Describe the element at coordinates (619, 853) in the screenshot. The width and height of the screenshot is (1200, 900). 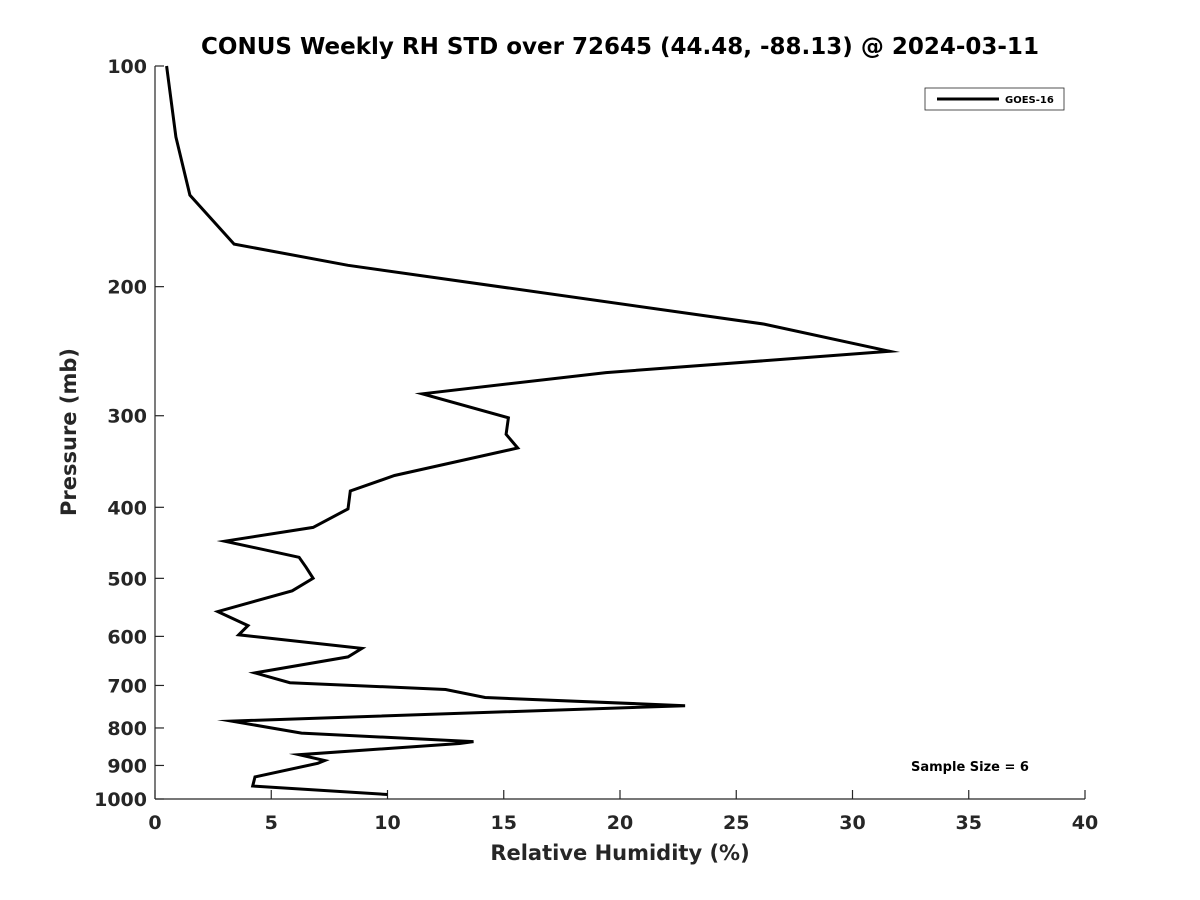
I see `x-axis-label: Relative Humidity (%)` at that location.